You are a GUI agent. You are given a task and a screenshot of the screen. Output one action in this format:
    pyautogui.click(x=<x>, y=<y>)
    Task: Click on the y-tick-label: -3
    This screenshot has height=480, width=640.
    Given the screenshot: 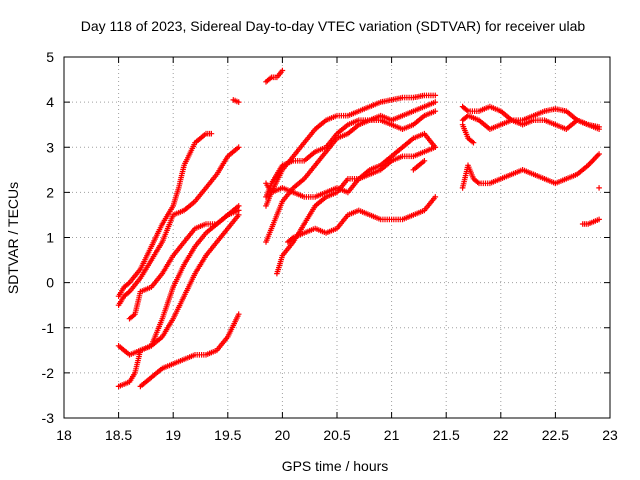 What is the action you would take?
    pyautogui.click(x=48, y=418)
    